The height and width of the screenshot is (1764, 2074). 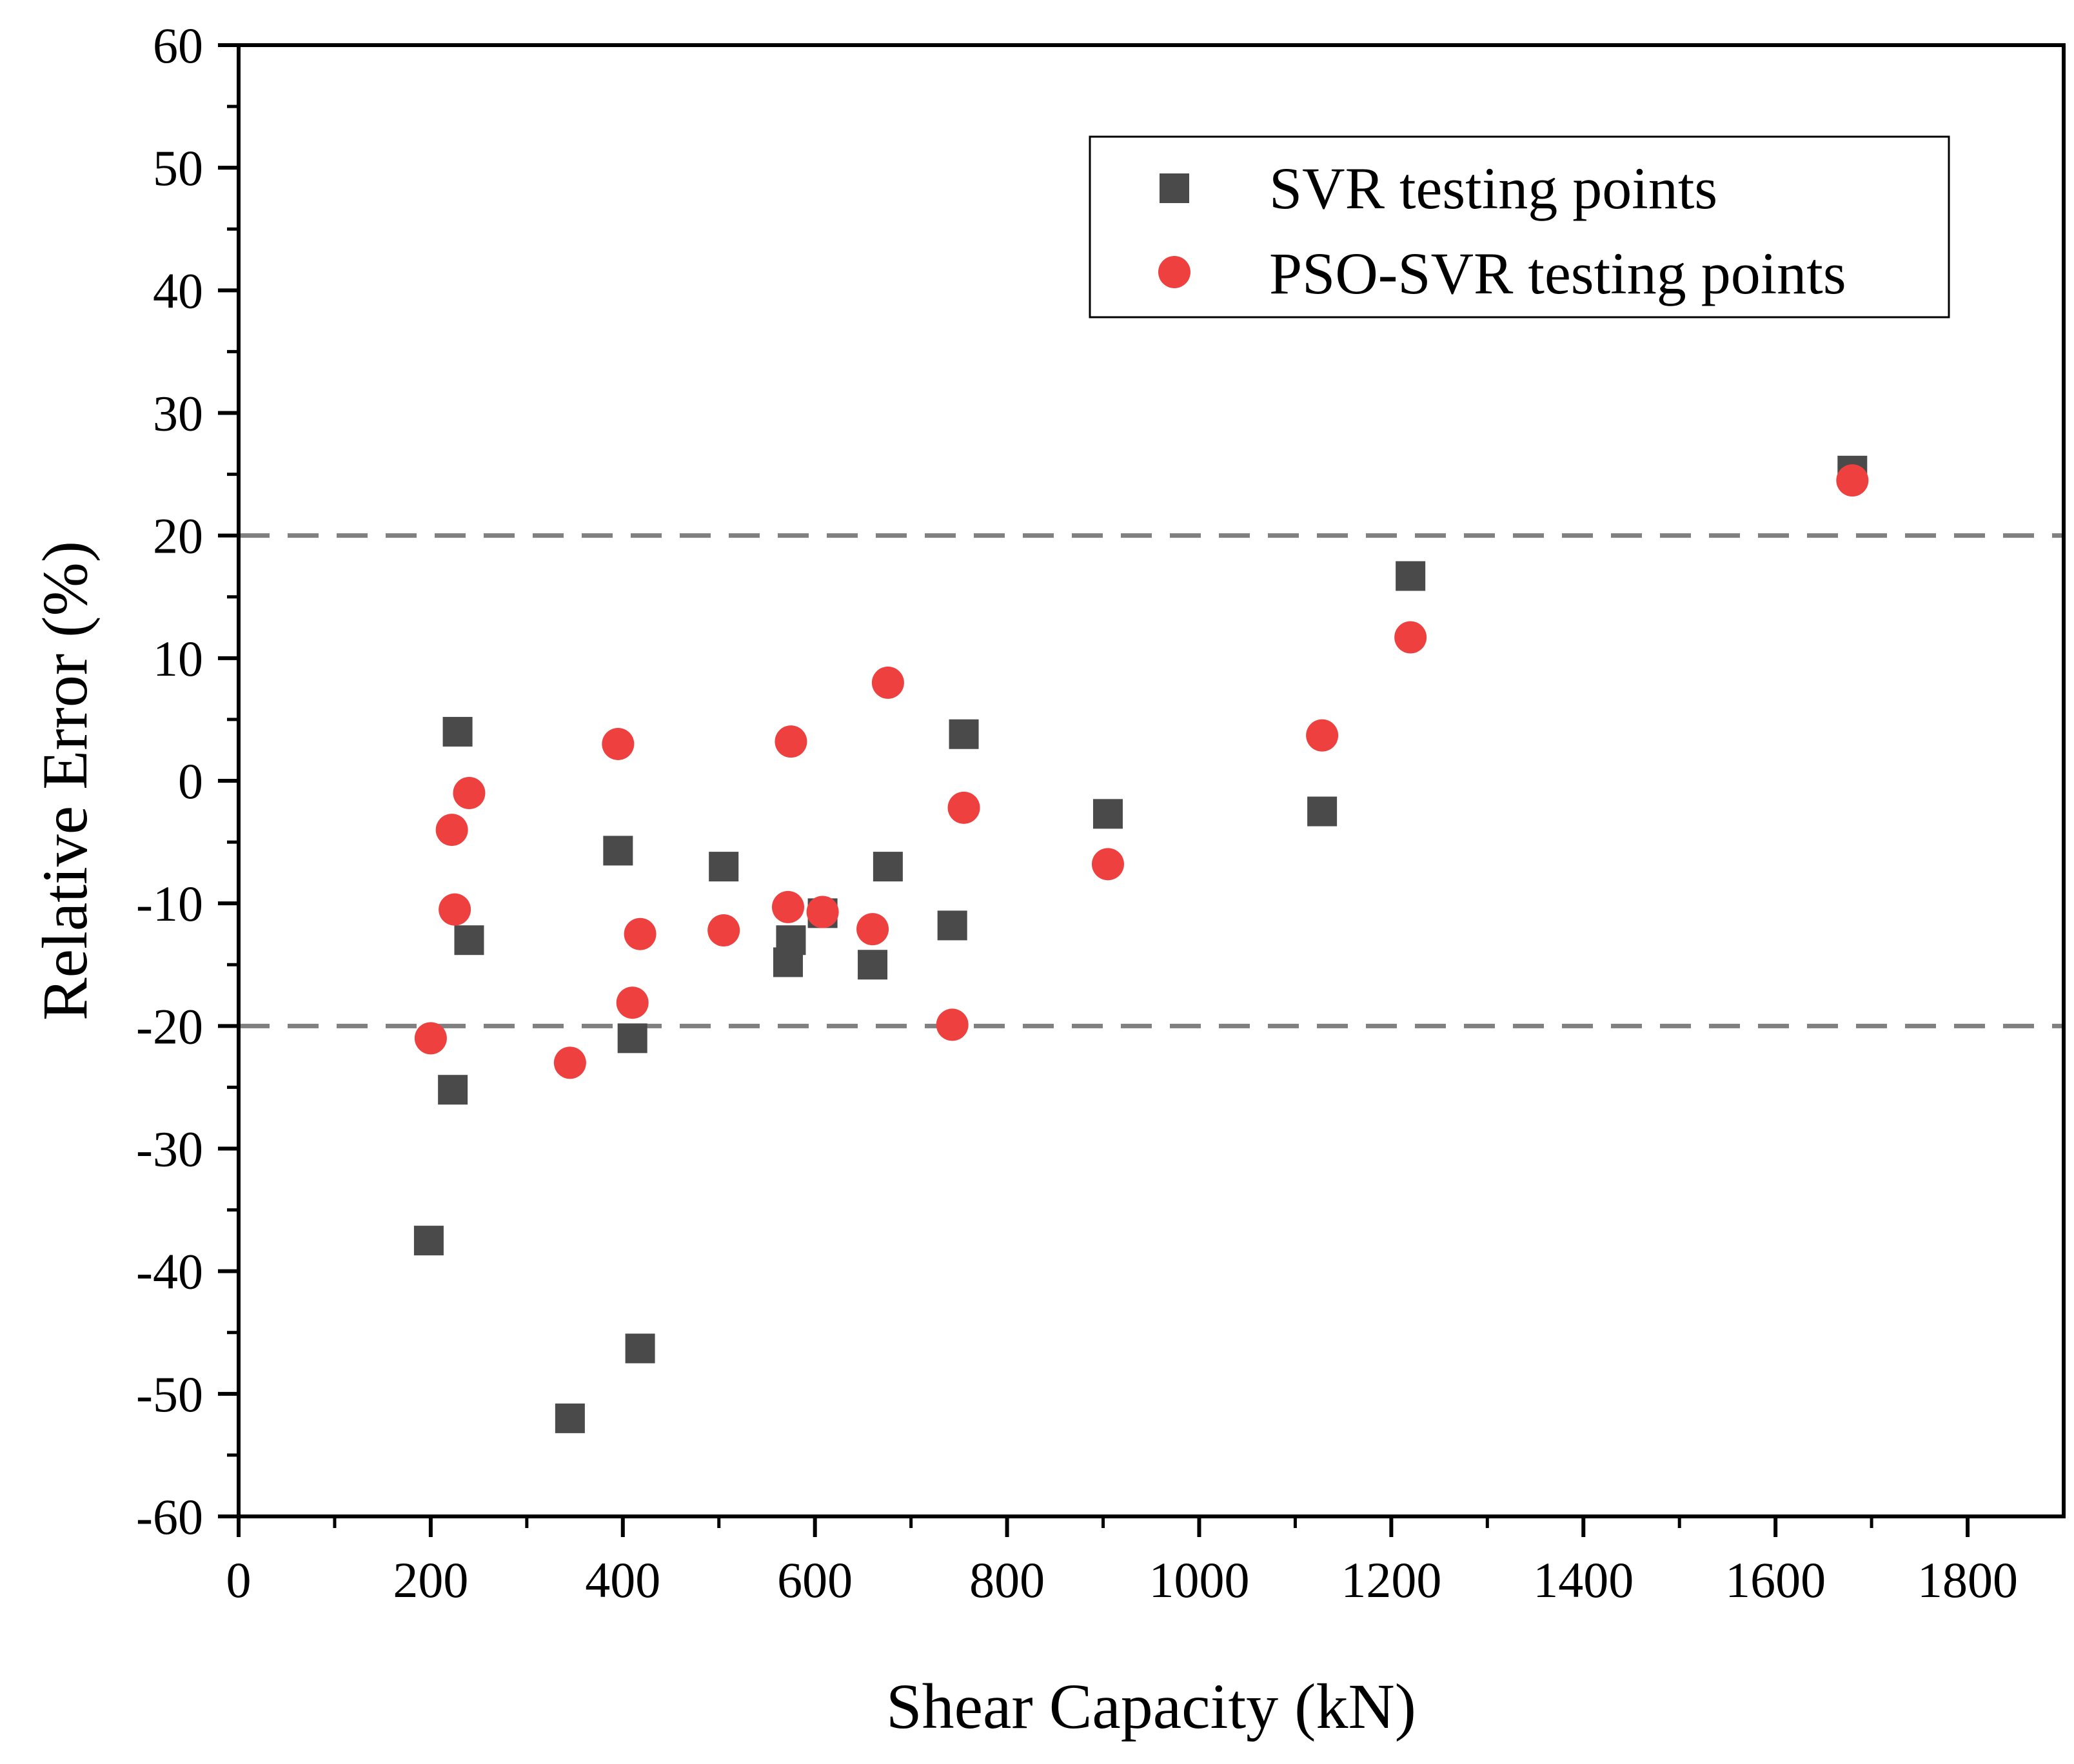 I want to click on x-tick-label: 1400, so click(x=1583, y=1580).